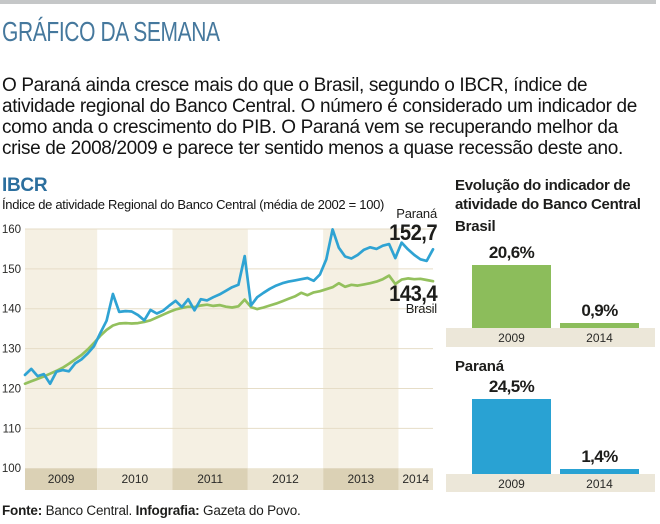  What do you see at coordinates (167, 510) in the screenshot?
I see `infografia-label: Infografia:` at bounding box center [167, 510].